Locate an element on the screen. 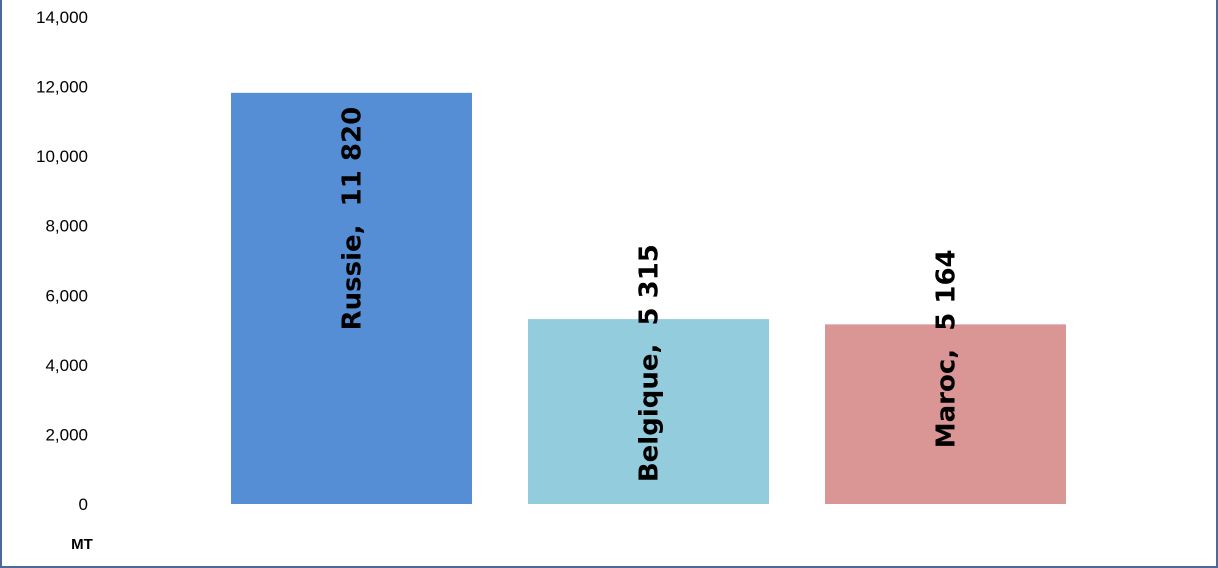  bar-belgique is located at coordinates (648, 411).